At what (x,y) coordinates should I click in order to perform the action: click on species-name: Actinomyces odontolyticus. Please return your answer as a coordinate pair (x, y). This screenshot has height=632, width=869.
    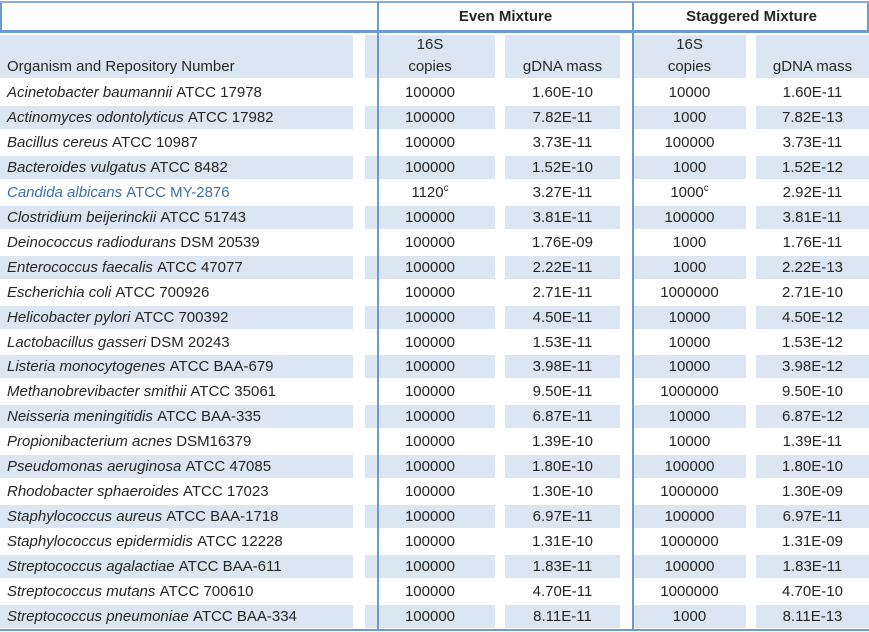
    Looking at the image, I should click on (95, 117).